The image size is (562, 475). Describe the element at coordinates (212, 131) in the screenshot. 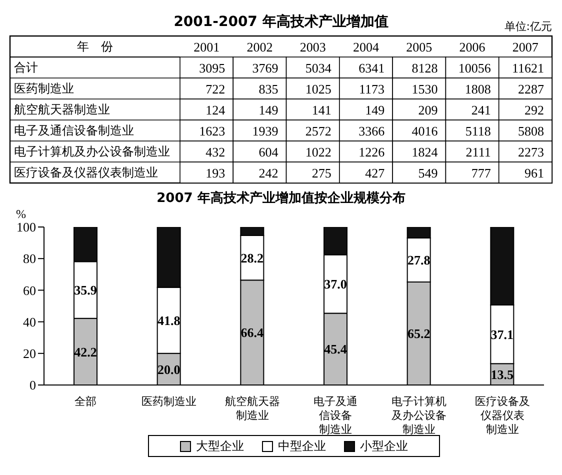

I see `data-label: 1623` at that location.